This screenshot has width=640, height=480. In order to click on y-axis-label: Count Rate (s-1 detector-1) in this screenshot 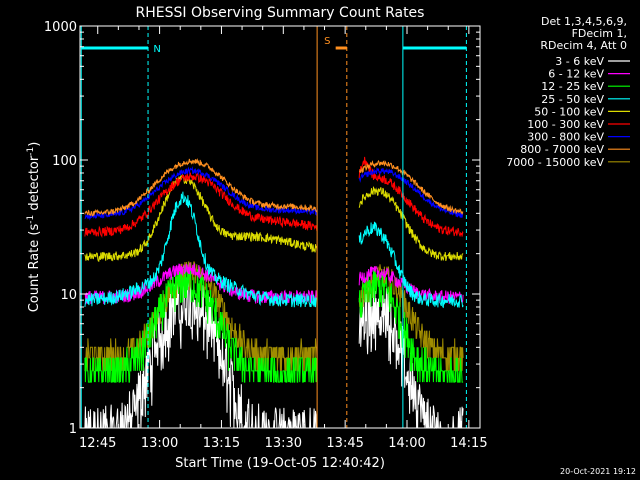, I will do `click(34, 227)`.